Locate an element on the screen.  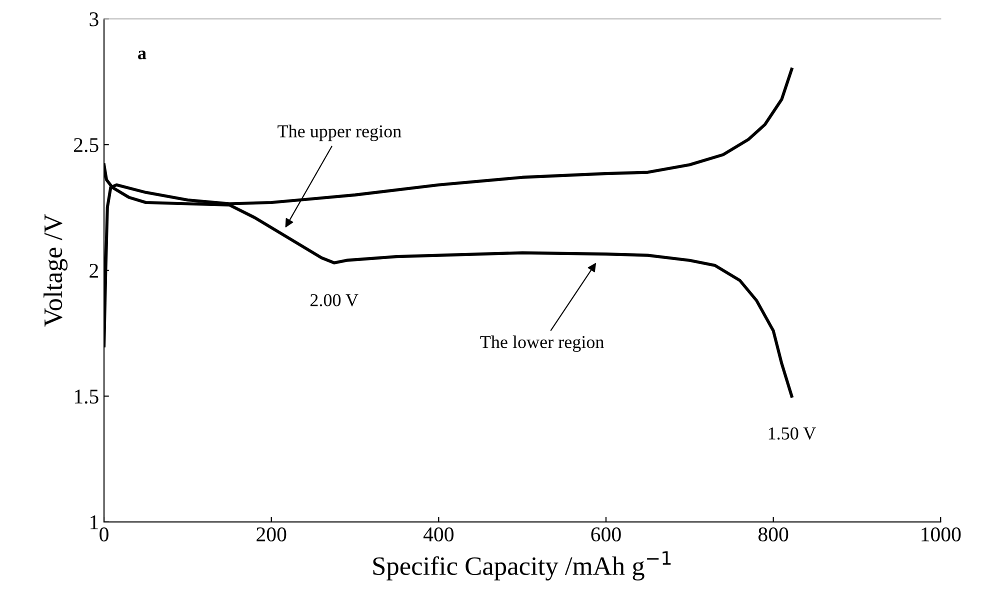
y-tick-label: 1.5 is located at coordinates (86, 397).